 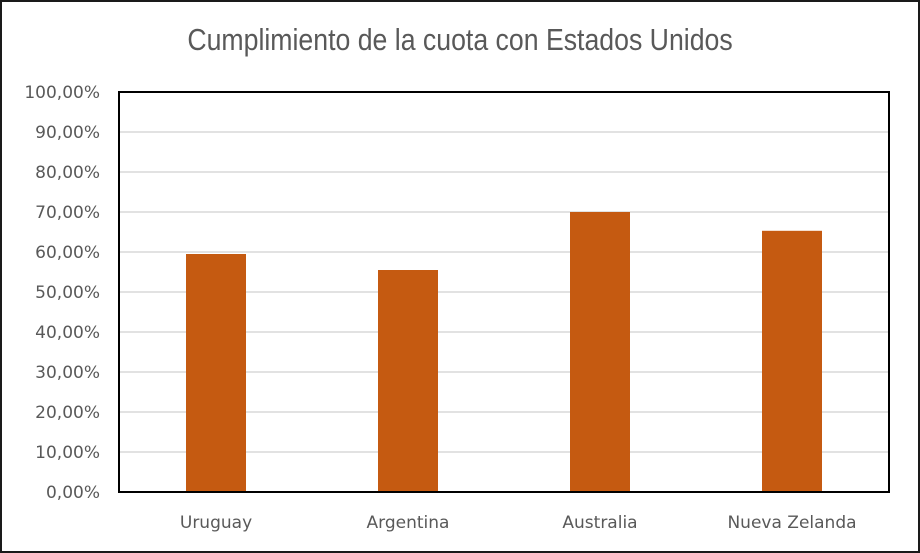 I want to click on y-tick-label: 100,00%, so click(x=62, y=93).